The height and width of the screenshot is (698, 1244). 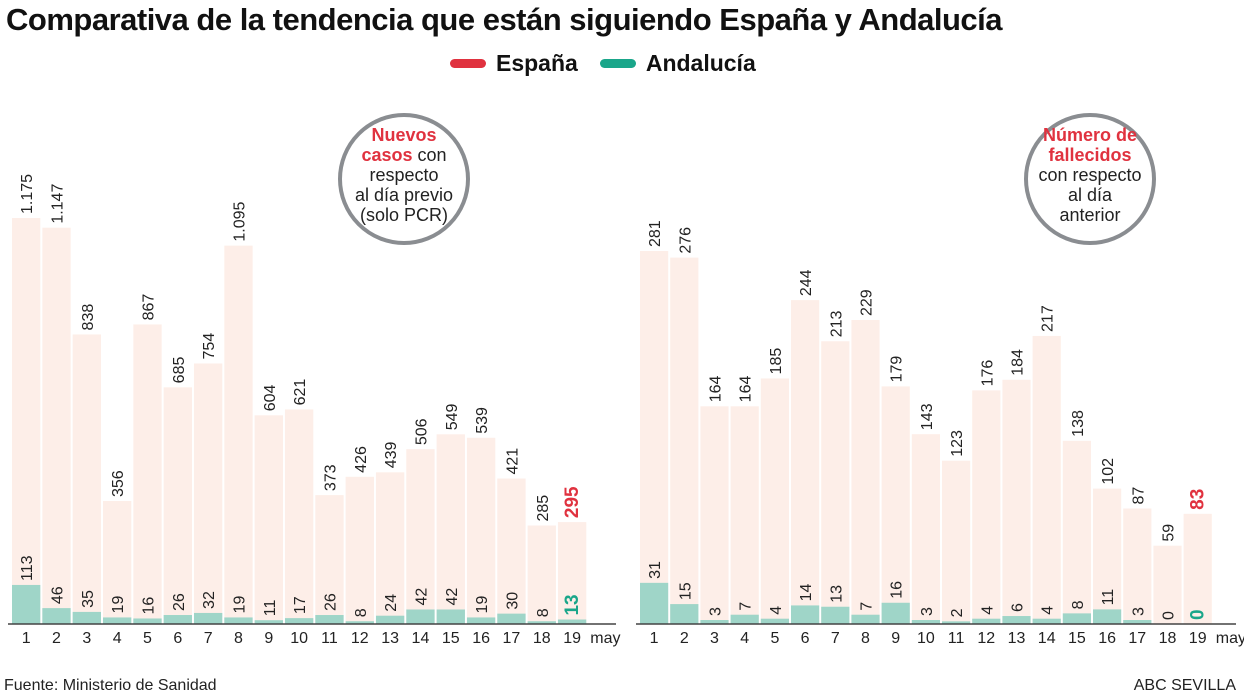 What do you see at coordinates (987, 610) in the screenshot?
I see `value-label-andalucia: 4` at bounding box center [987, 610].